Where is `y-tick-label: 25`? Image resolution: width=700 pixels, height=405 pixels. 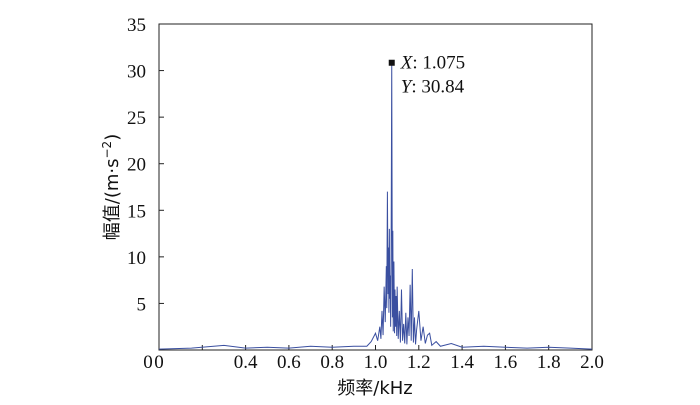 y-tick-label: 25 is located at coordinates (136, 118).